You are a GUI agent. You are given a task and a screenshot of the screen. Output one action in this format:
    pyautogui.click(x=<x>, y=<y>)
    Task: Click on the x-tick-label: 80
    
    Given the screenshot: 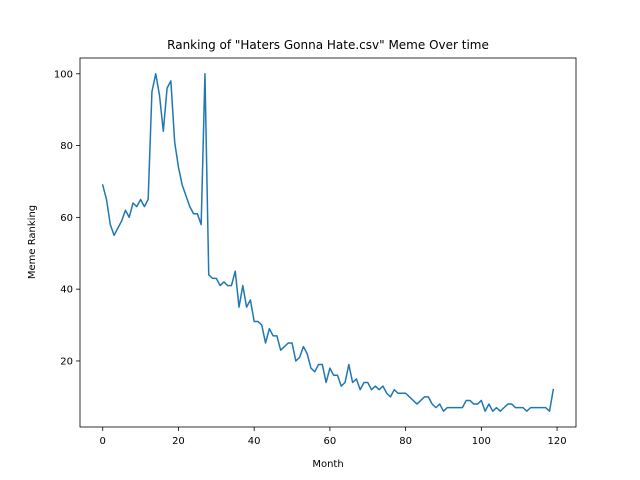 What is the action you would take?
    pyautogui.click(x=405, y=441)
    